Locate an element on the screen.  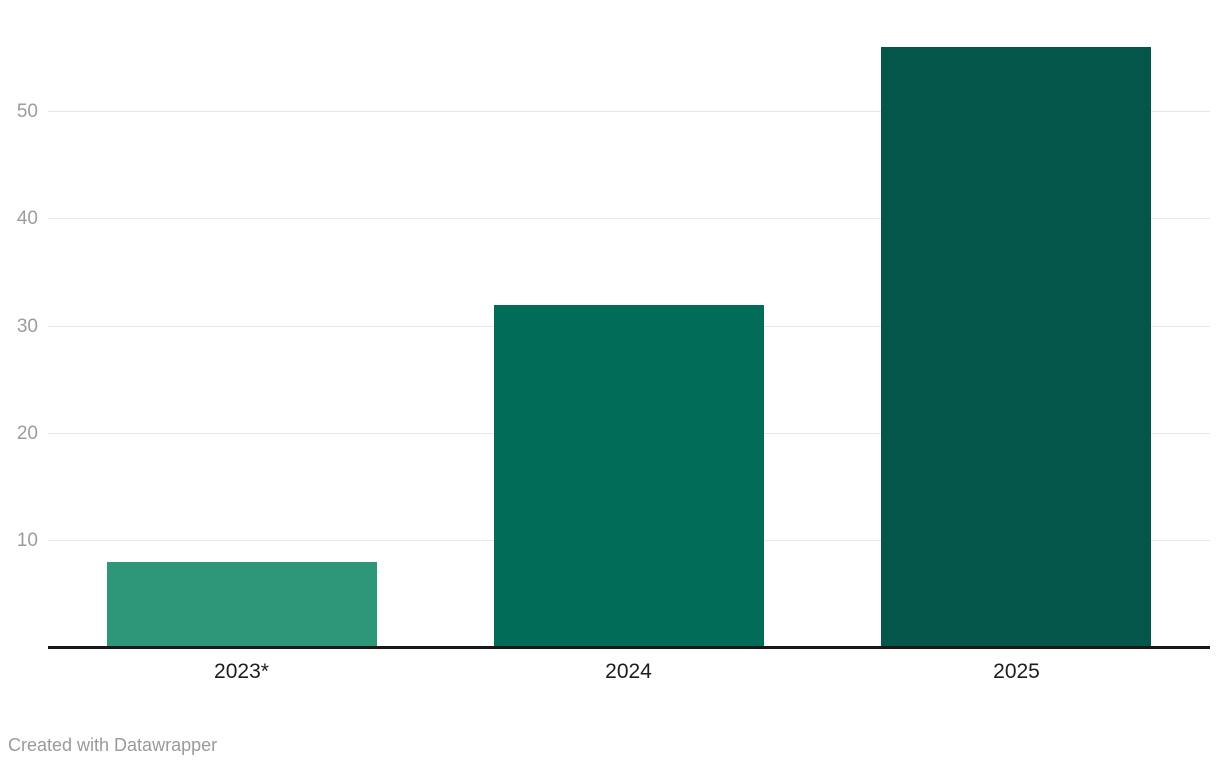
y-tick-label-20: 20 is located at coordinates (27, 433).